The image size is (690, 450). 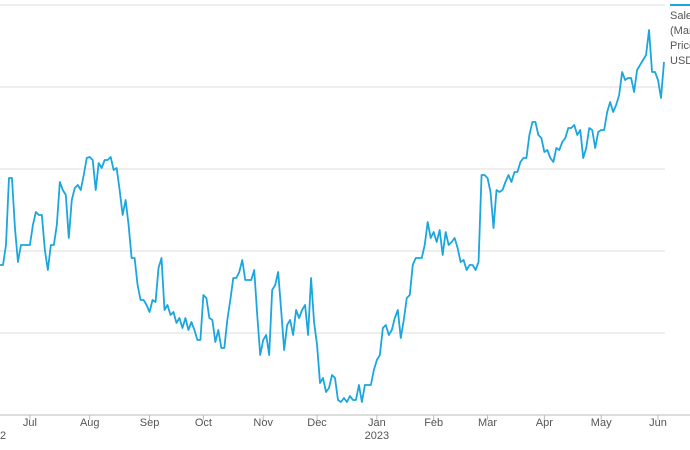 What do you see at coordinates (30, 423) in the screenshot?
I see `x-tick-label: Jul` at bounding box center [30, 423].